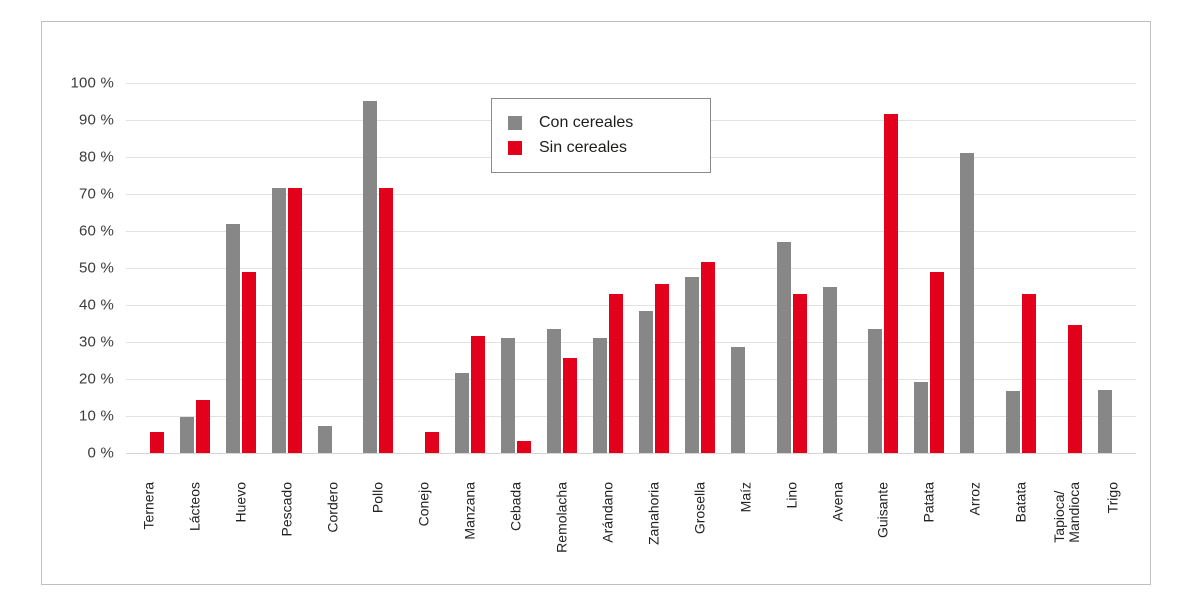  Describe the element at coordinates (287, 531) in the screenshot. I see `x-axis-tick: Pescado` at that location.